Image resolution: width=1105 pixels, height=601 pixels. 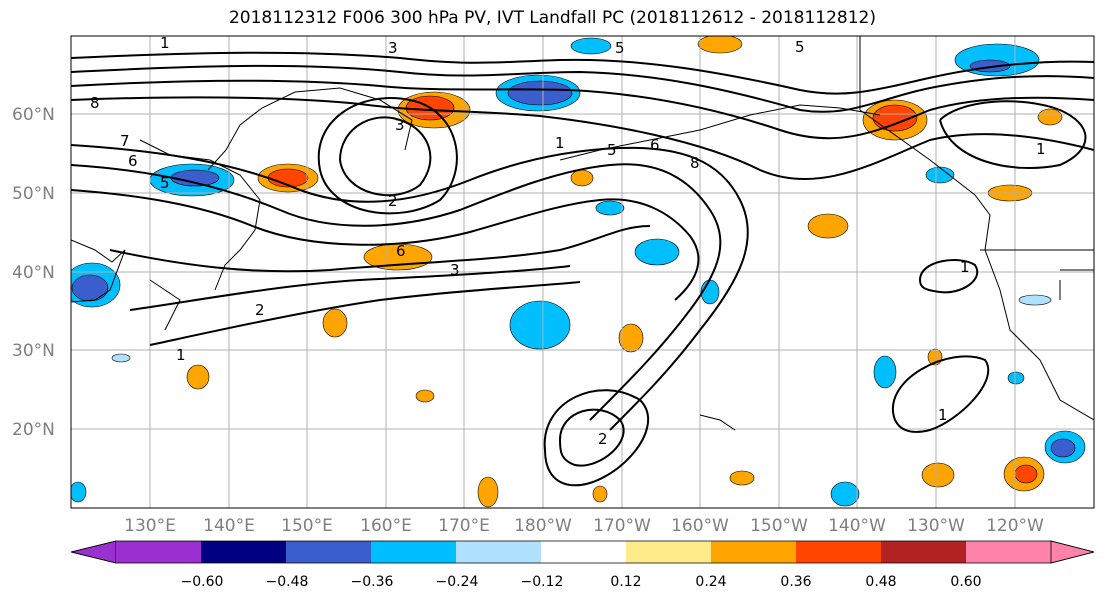 What do you see at coordinates (1015, 526) in the screenshot?
I see `lon-label: 120°W` at bounding box center [1015, 526].